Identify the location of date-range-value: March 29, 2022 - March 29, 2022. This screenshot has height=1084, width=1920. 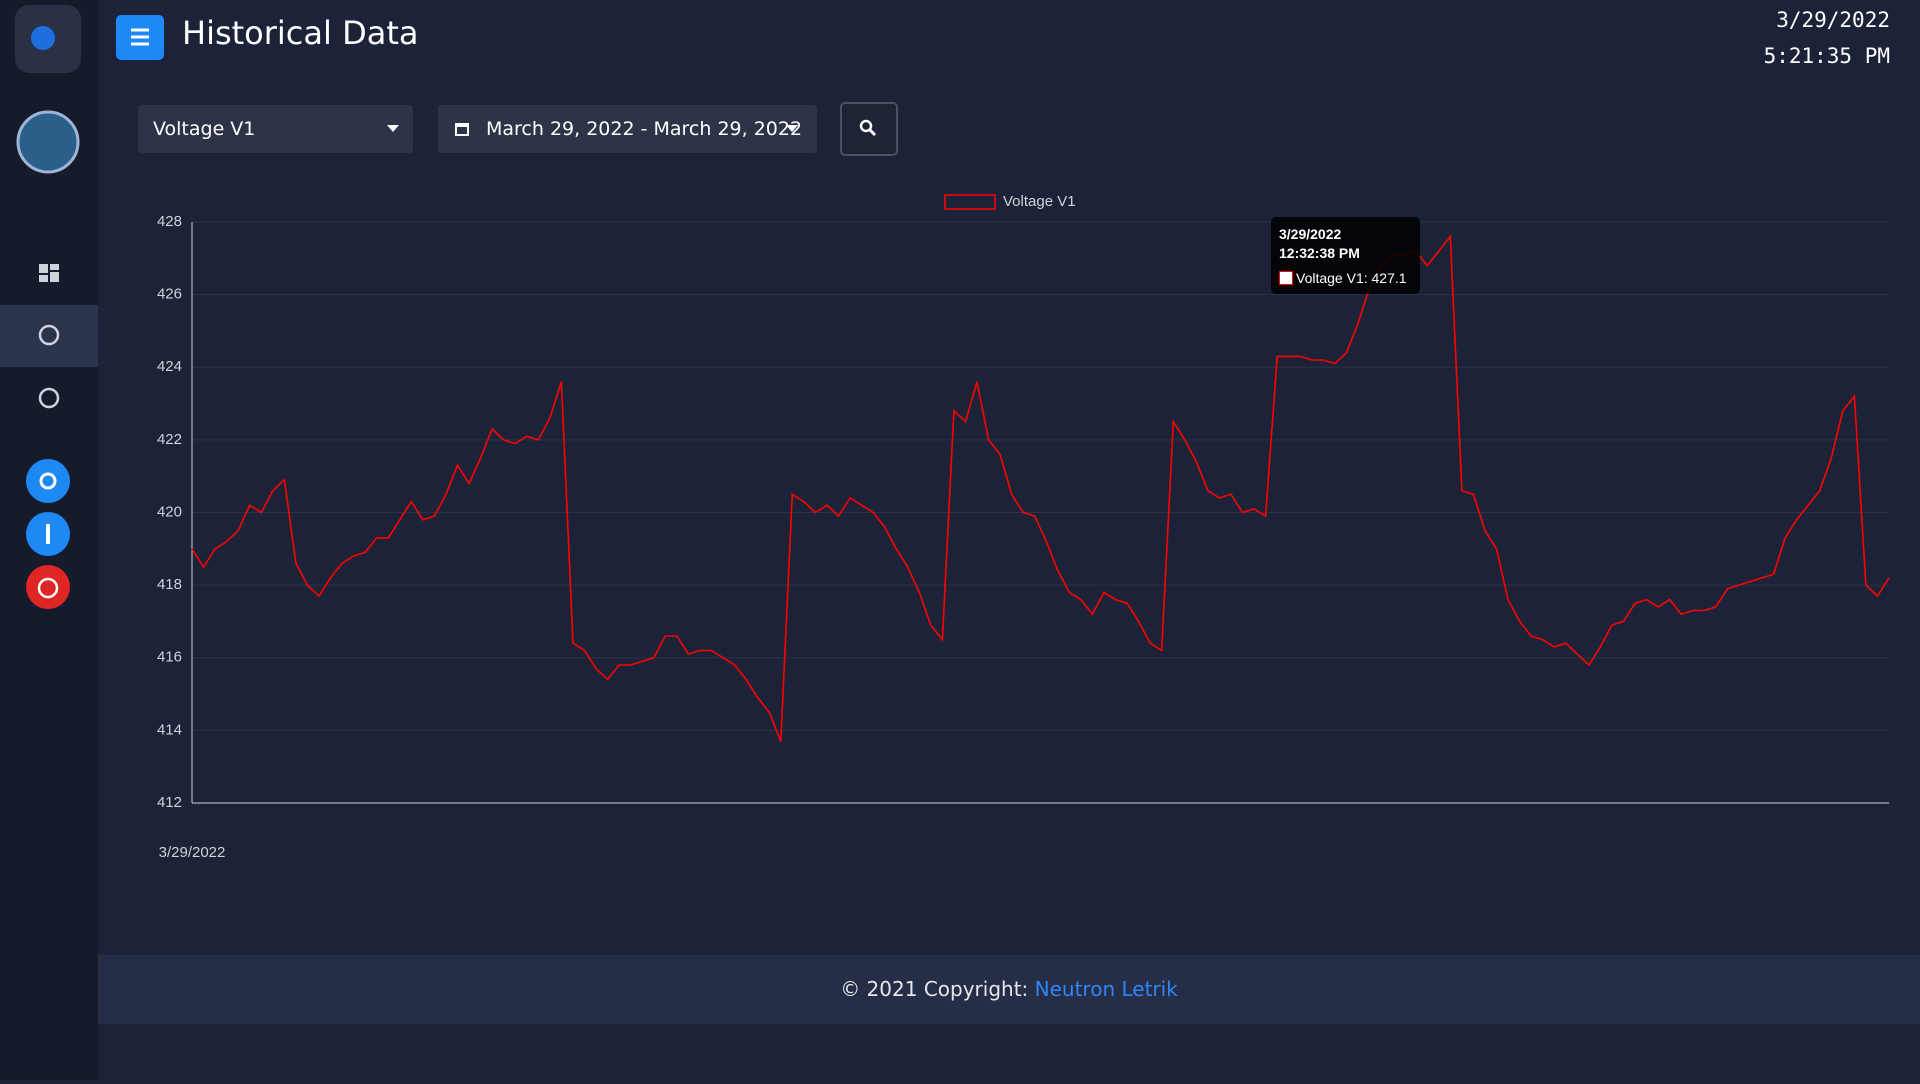
(644, 129).